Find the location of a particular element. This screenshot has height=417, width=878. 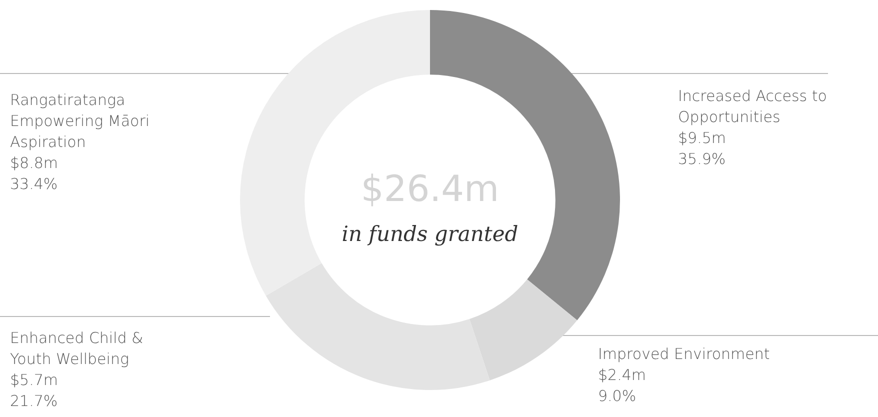

slice-label: Rangatiratanga Empowering Māori Aspiration is located at coordinates (80, 121).